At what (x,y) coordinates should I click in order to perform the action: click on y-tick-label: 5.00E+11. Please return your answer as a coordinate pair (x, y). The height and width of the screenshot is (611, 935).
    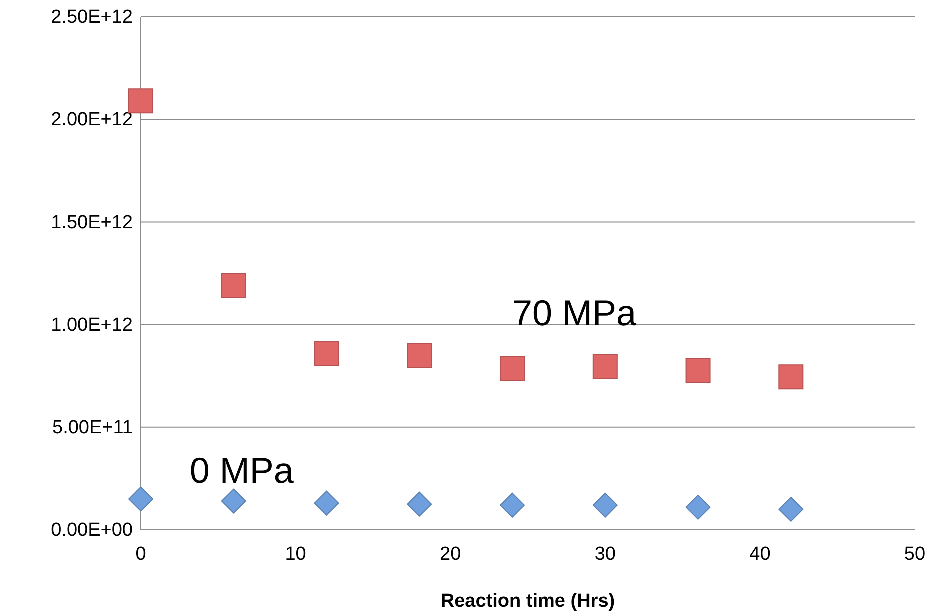
    Looking at the image, I should click on (92, 427).